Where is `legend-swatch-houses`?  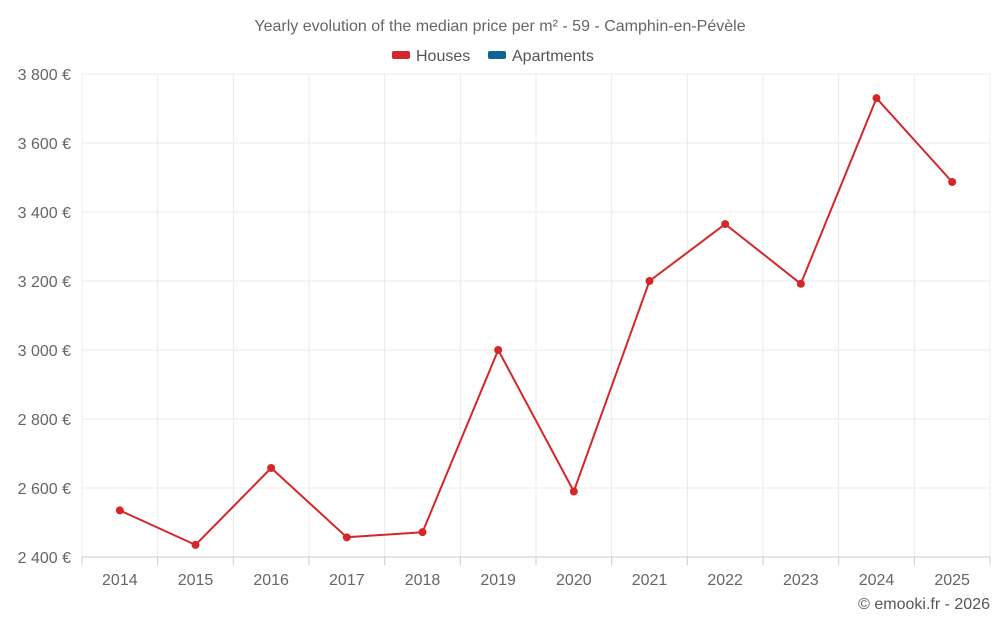
legend-swatch-houses is located at coordinates (401, 55).